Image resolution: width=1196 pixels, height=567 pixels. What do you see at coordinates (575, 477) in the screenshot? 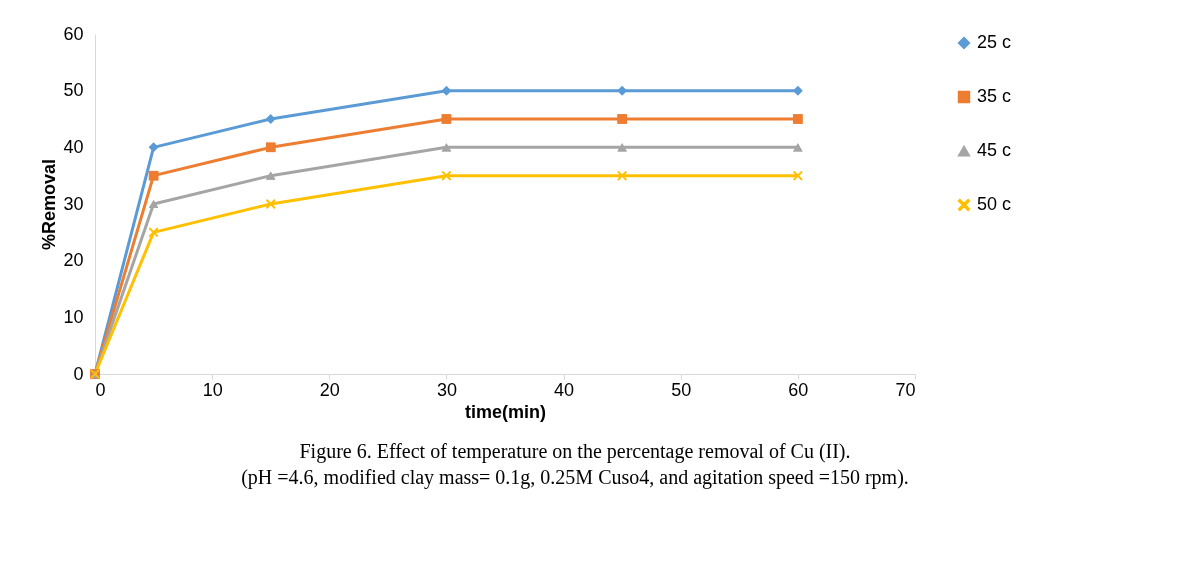
I see `text: (pH =4.6, modified clay mass= 0.1g, 0.25M Cuso4, and agitation speed =150 rpm).` at bounding box center [575, 477].